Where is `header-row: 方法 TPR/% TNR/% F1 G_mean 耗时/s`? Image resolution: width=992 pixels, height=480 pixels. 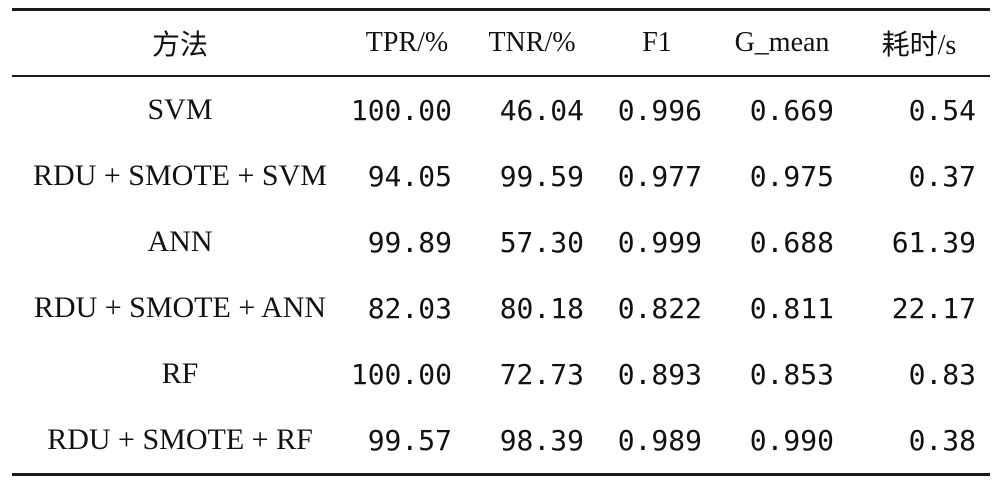 header-row: 方法 TPR/% TNR/% F1 G_mean 耗时/s is located at coordinates (501, 43).